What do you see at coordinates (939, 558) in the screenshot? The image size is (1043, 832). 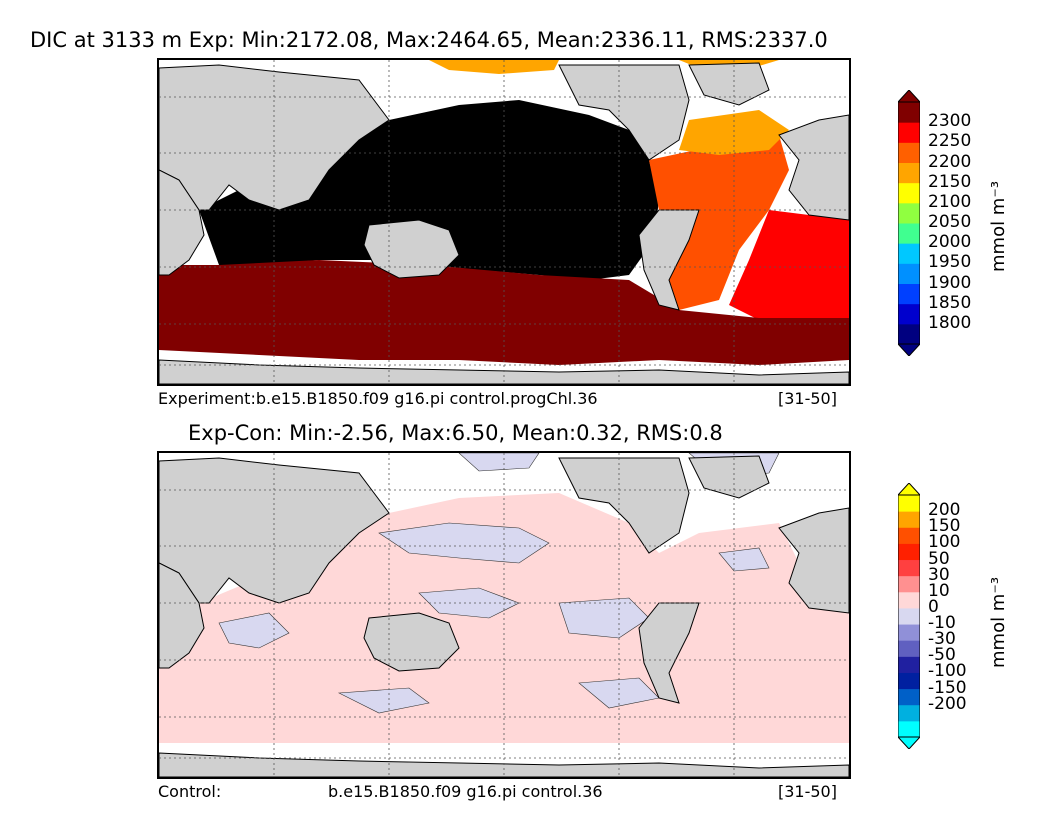 I see `bottom-colorbar-tick-label: 50` at bounding box center [939, 558].